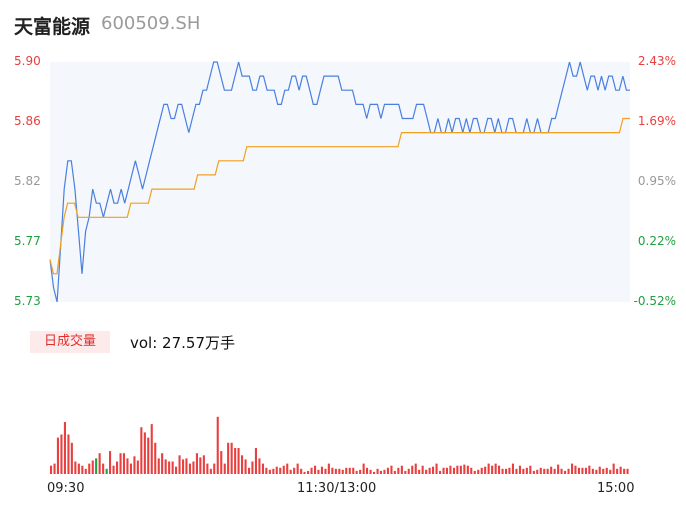 This screenshot has height=524, width=686. Describe the element at coordinates (656, 181) in the screenshot. I see `y-tick-right: 0.95%` at that location.